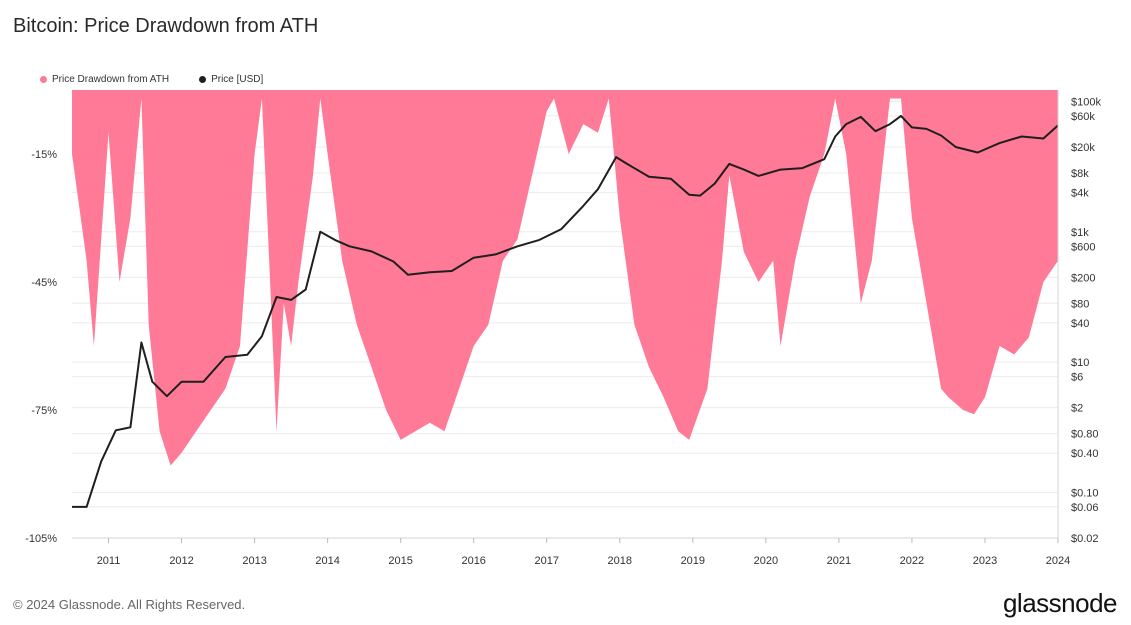  I want to click on right-tick-label-17: $0.02, so click(1085, 539).